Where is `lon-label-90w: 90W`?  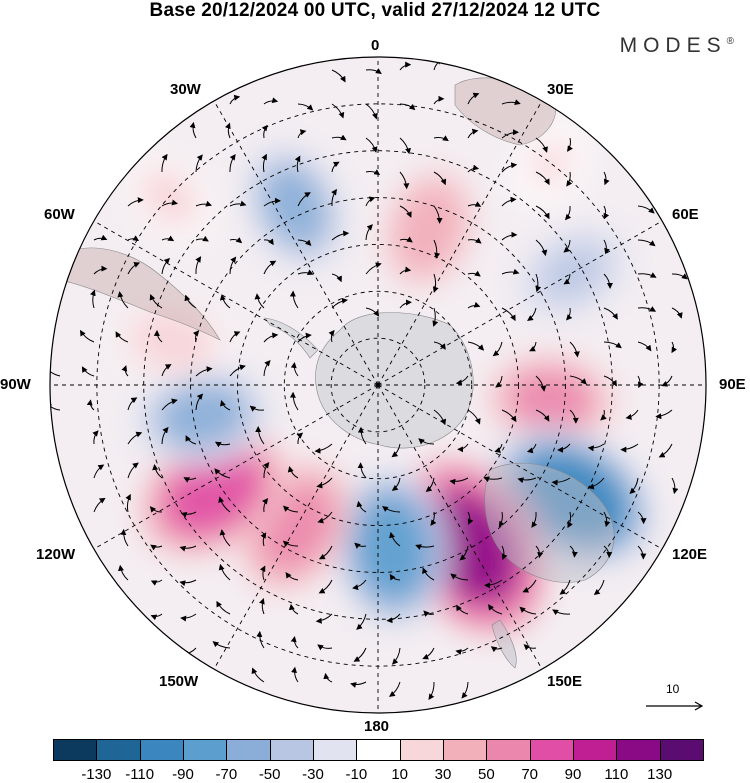
lon-label-90w: 90W is located at coordinates (15, 384).